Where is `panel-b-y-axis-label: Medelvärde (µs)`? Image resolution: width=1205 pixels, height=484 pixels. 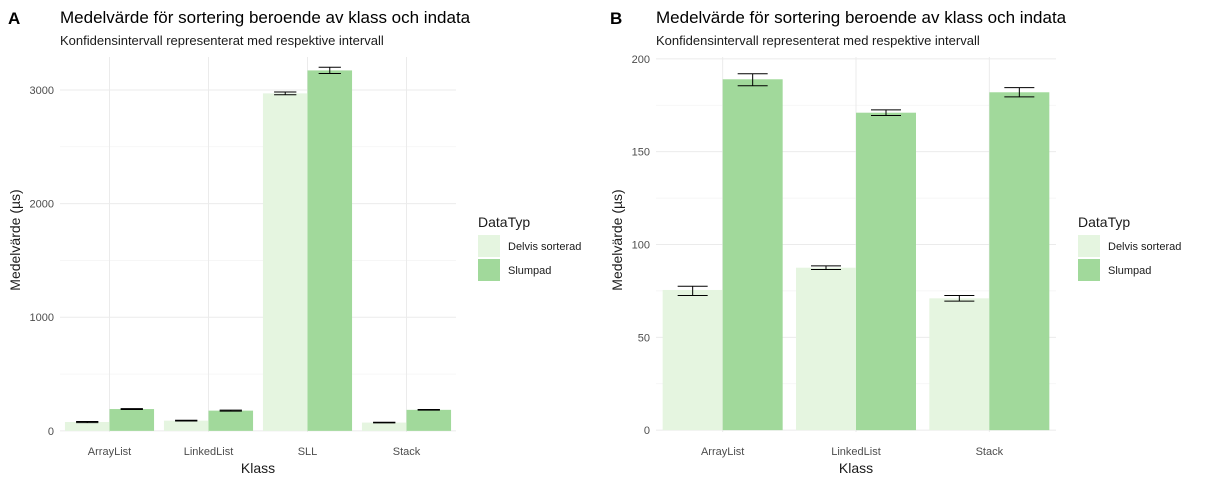
panel-b-y-axis-label: Medelvärde (µs) is located at coordinates (617, 239).